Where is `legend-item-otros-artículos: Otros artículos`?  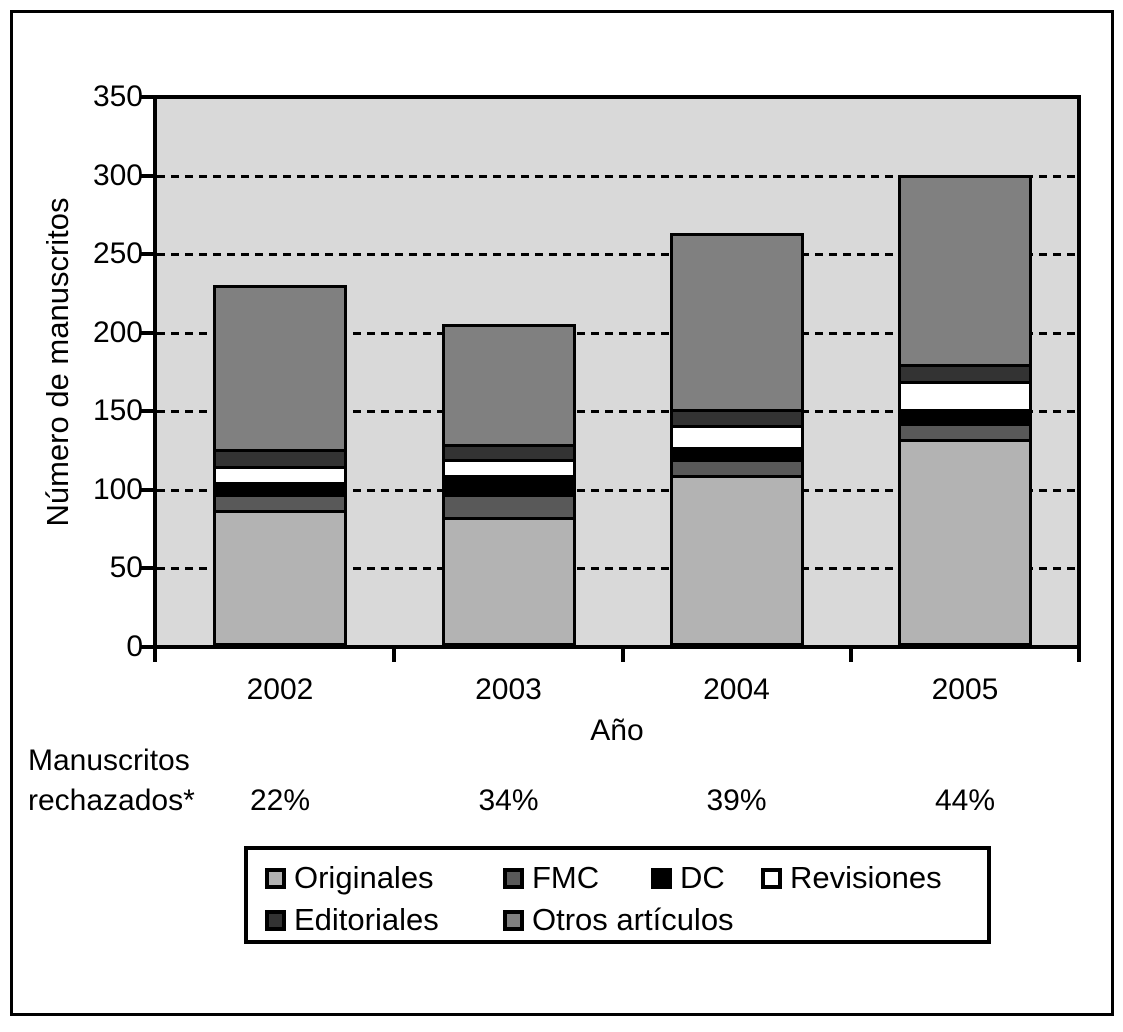
legend-item-otros-artículos: Otros artículos is located at coordinates (618, 920).